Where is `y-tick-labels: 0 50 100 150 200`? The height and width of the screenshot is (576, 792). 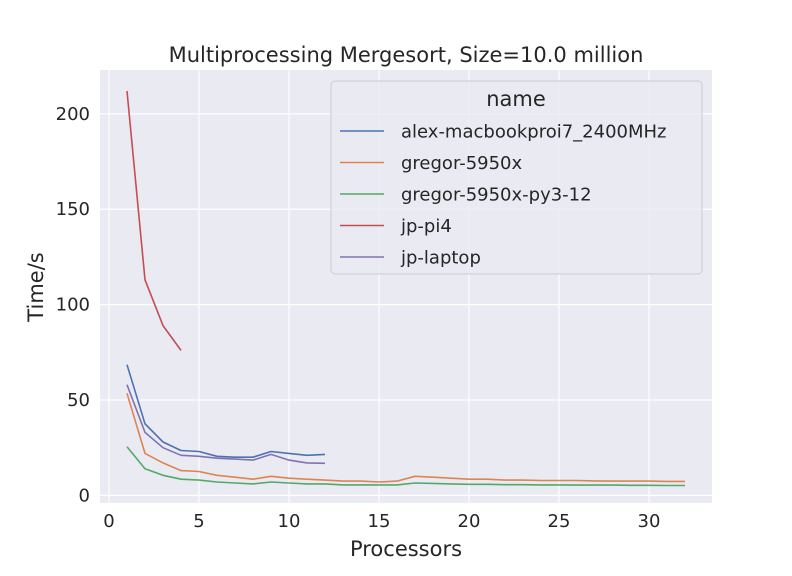
y-tick-labels: 0 50 100 150 200 is located at coordinates (73, 305).